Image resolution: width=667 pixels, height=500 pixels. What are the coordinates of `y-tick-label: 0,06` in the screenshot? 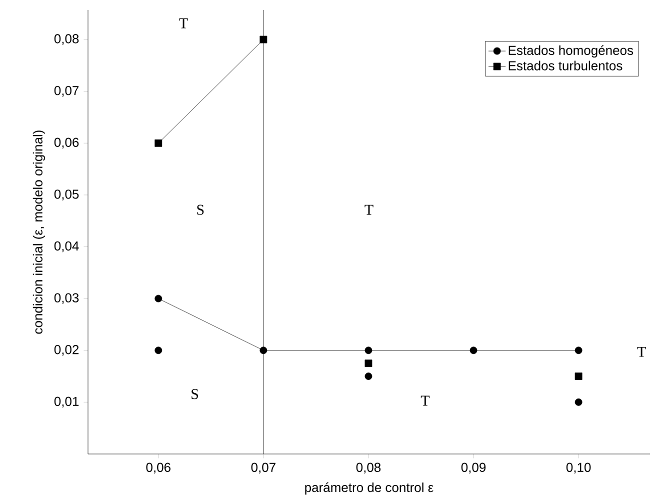 It's located at (66, 143).